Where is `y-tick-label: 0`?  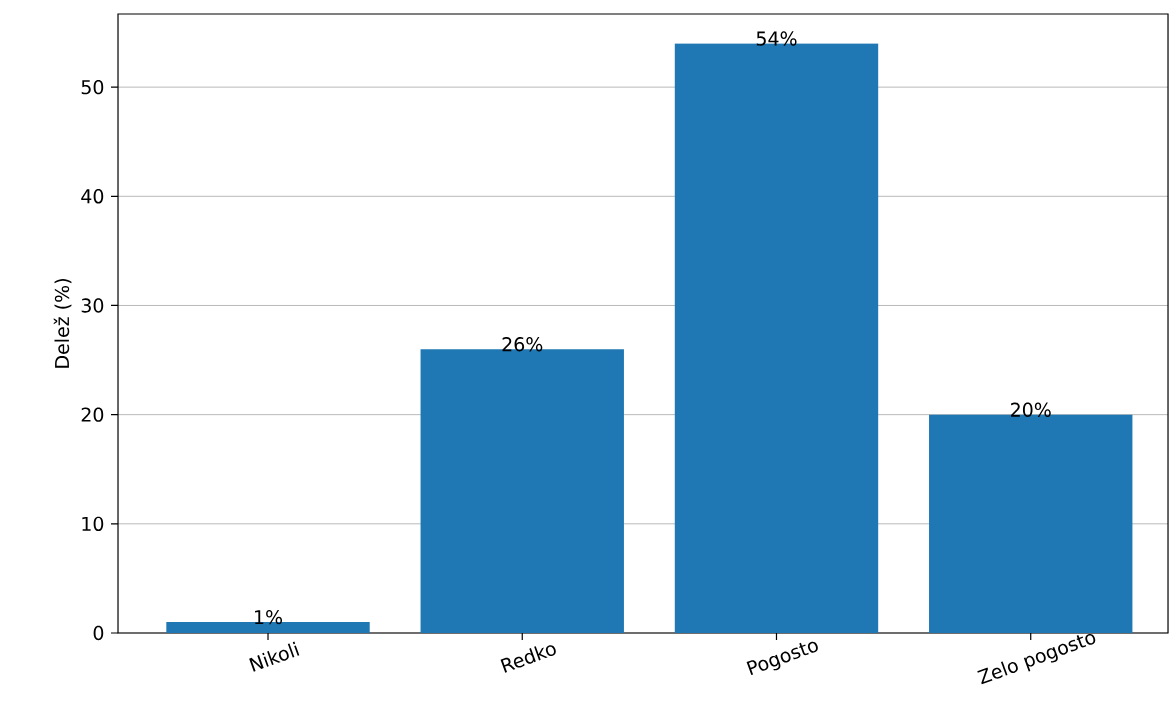
y-tick-label: 0 is located at coordinates (98, 633).